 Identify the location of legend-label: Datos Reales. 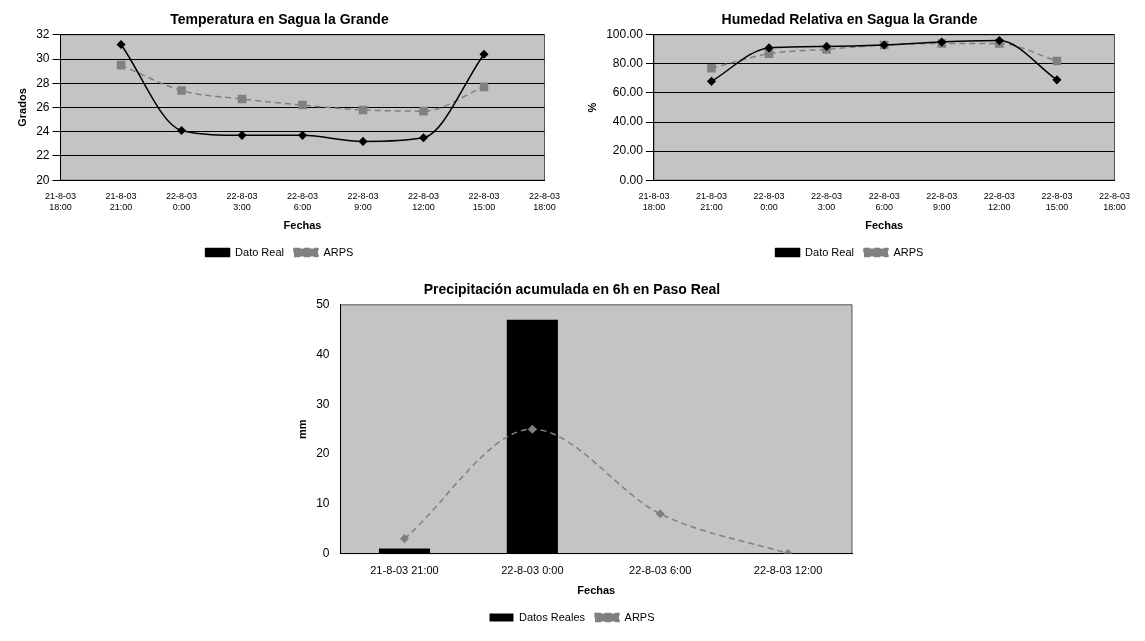
(552, 616).